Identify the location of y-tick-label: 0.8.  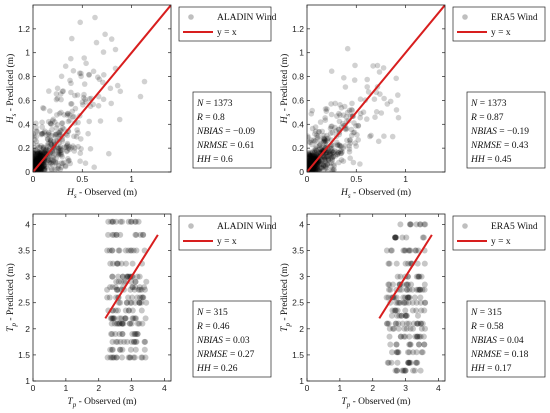
(24, 77).